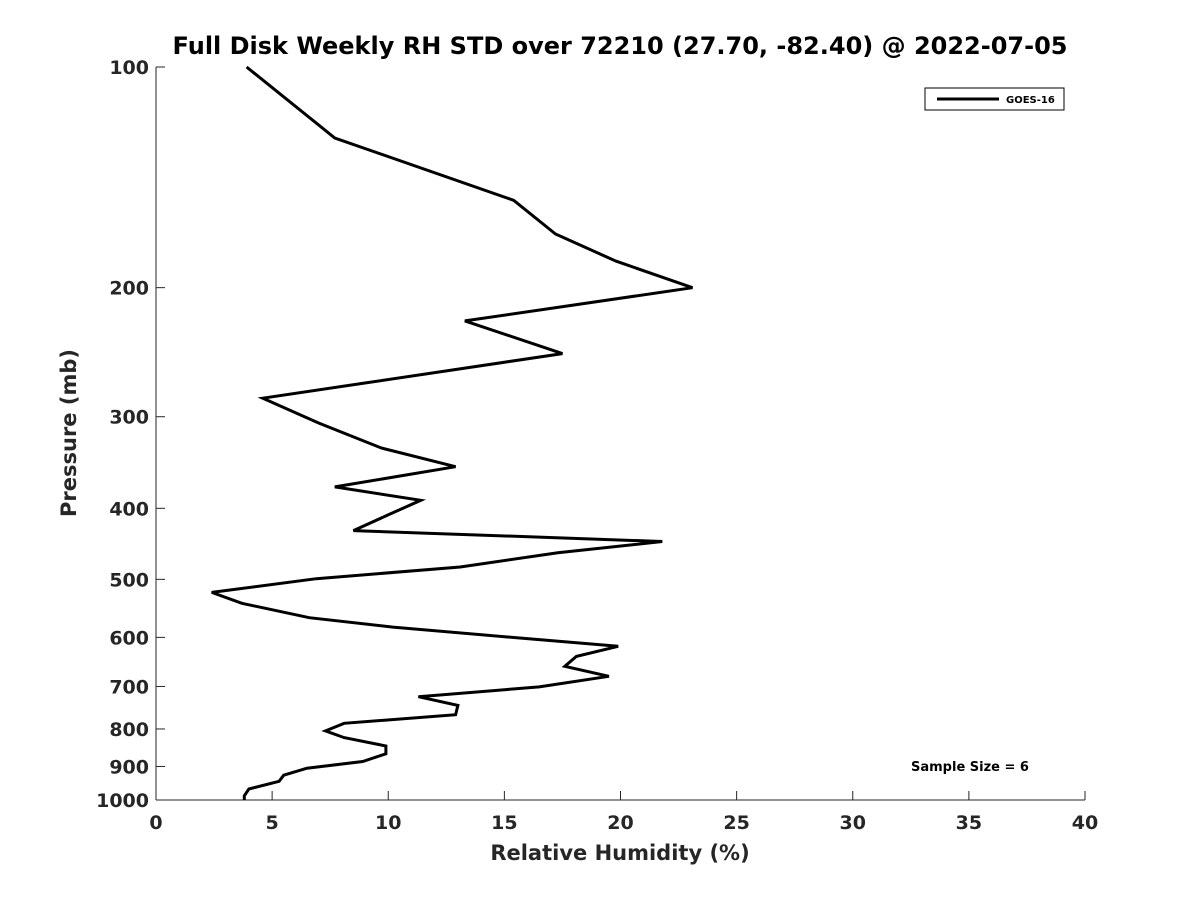 This screenshot has height=900, width=1200. What do you see at coordinates (619, 853) in the screenshot?
I see `x-axis-label: Relative Humidity (%)` at bounding box center [619, 853].